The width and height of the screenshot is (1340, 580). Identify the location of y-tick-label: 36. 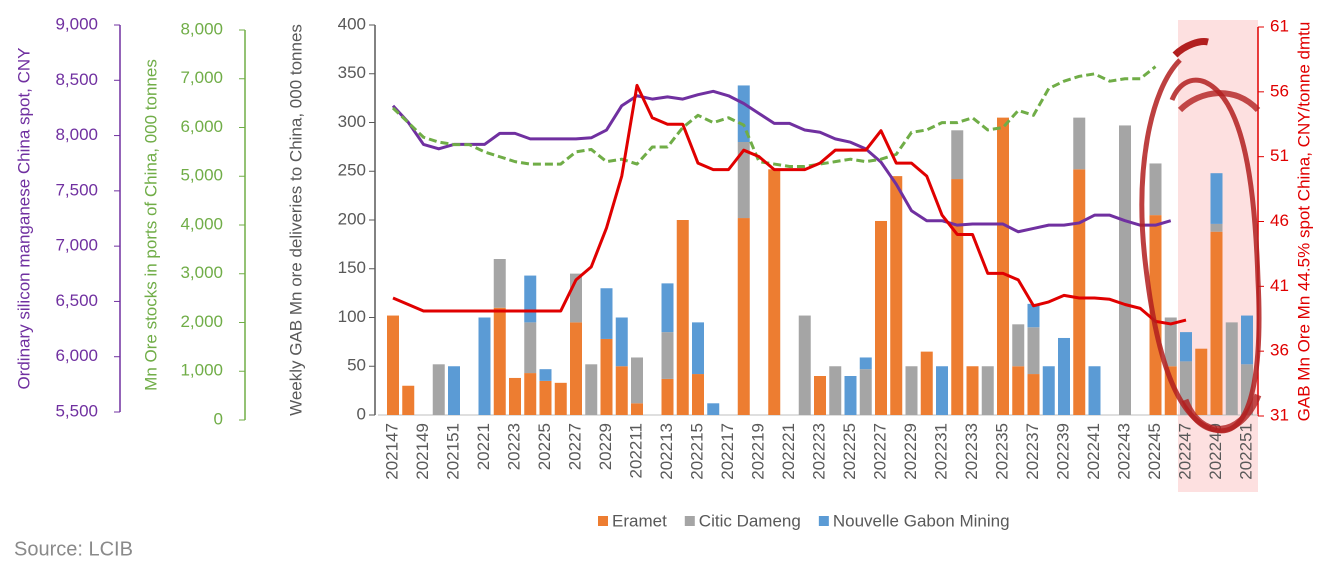
(1279, 350).